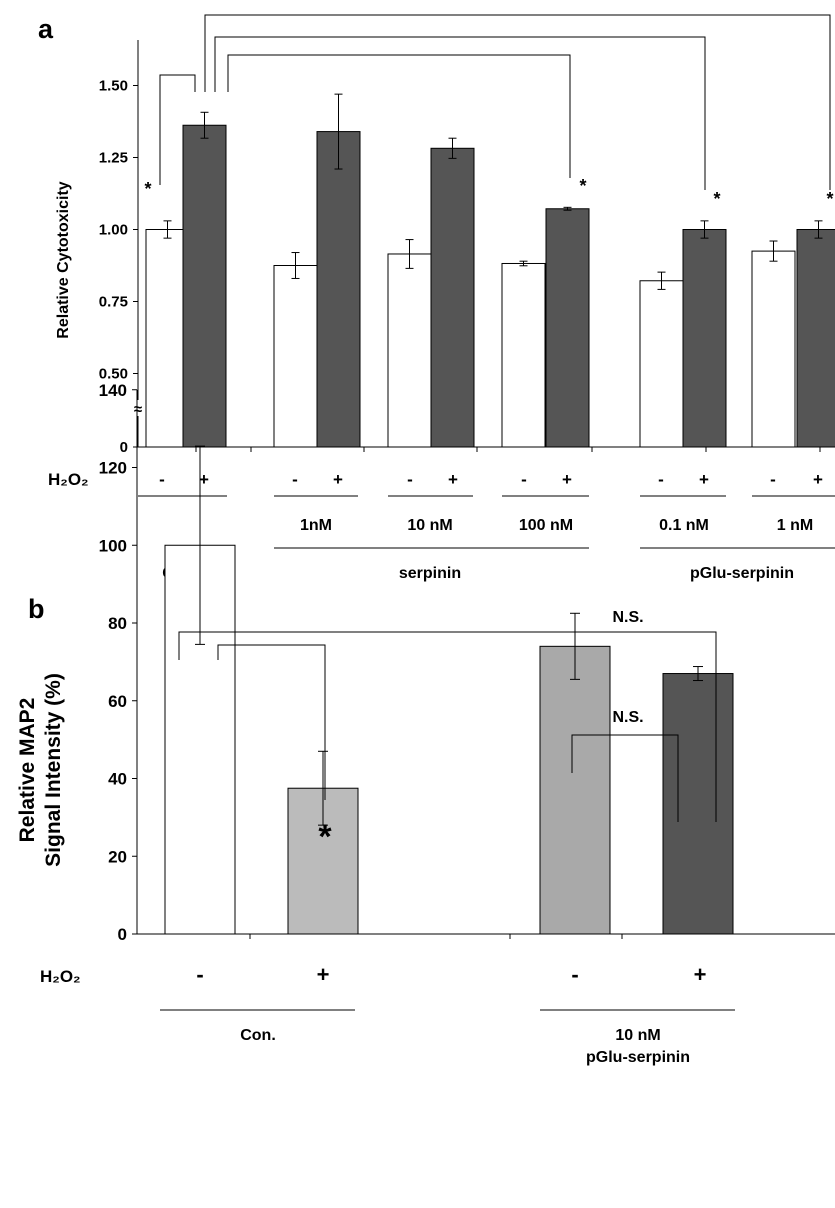 The image size is (835, 1208). Describe the element at coordinates (113, 86) in the screenshot. I see `panel-a-y-tick-label: 1.50` at that location.